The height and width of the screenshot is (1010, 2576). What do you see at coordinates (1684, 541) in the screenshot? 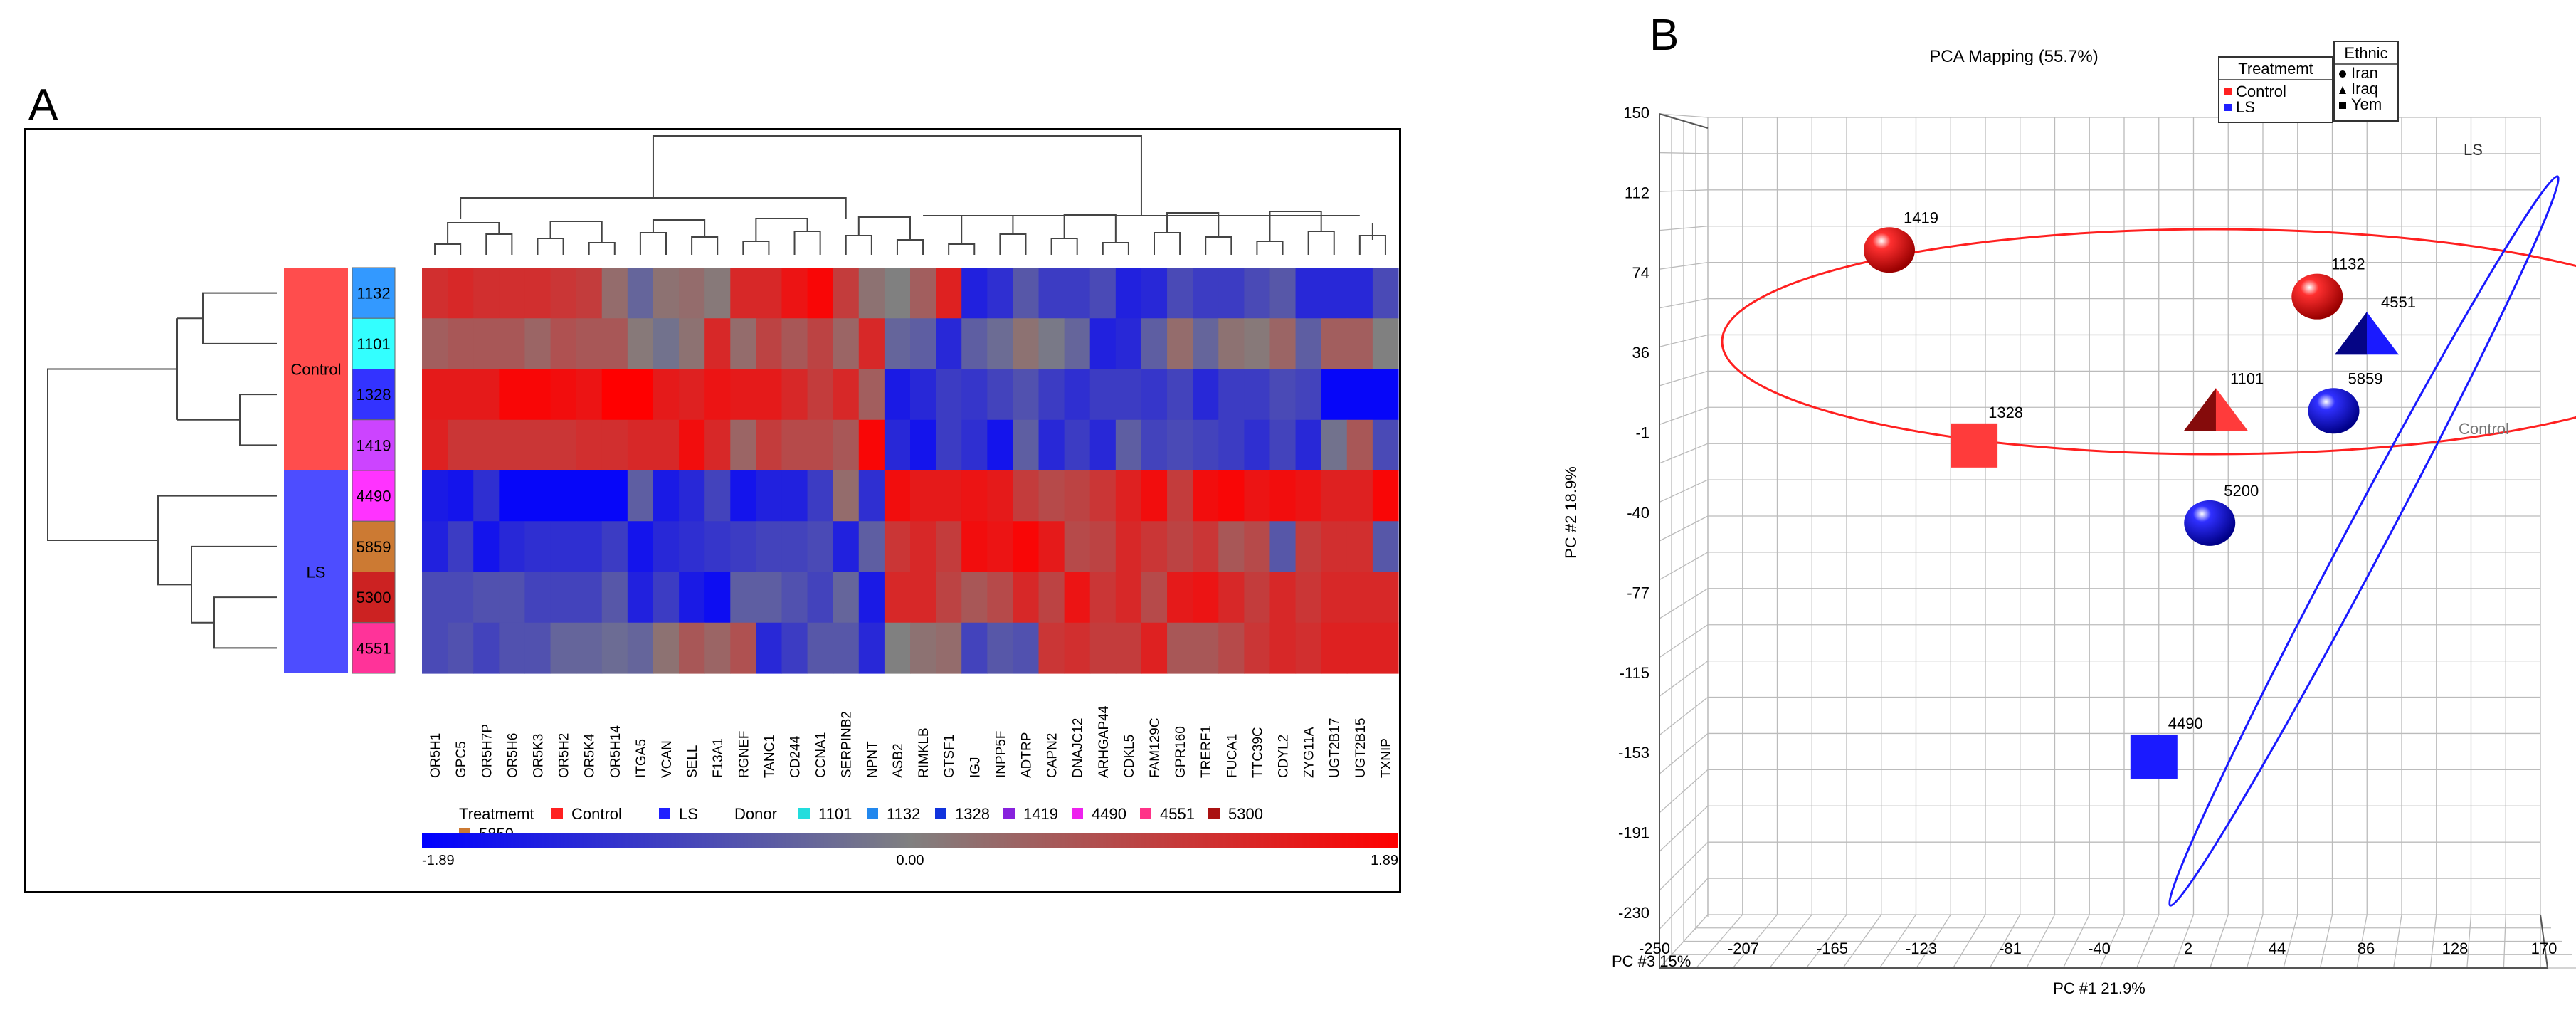
I see `pca-left-wall` at bounding box center [1684, 541].